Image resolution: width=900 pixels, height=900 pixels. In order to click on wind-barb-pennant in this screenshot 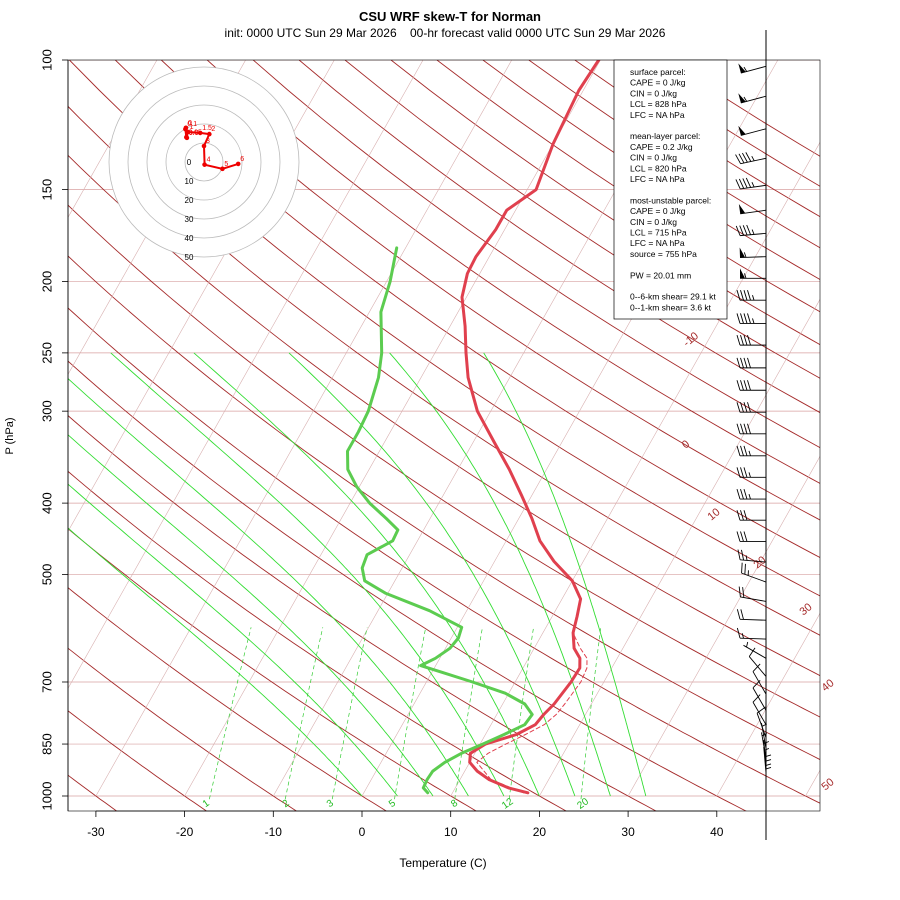, I will do `click(742, 273)`.